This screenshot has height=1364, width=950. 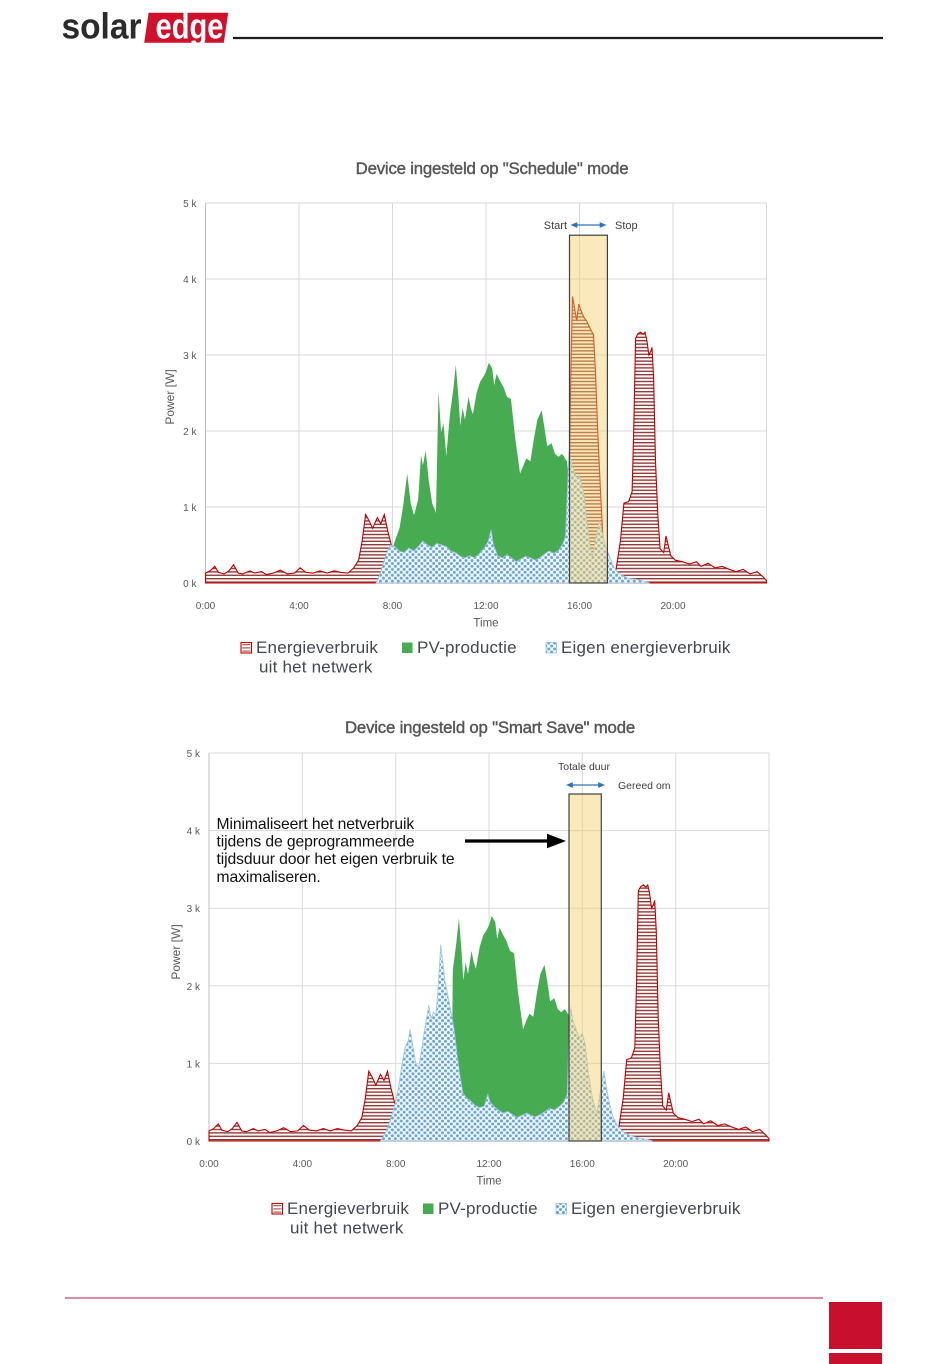 I want to click on svg-text: tijdens de geprogrammeerde, so click(x=316, y=842).